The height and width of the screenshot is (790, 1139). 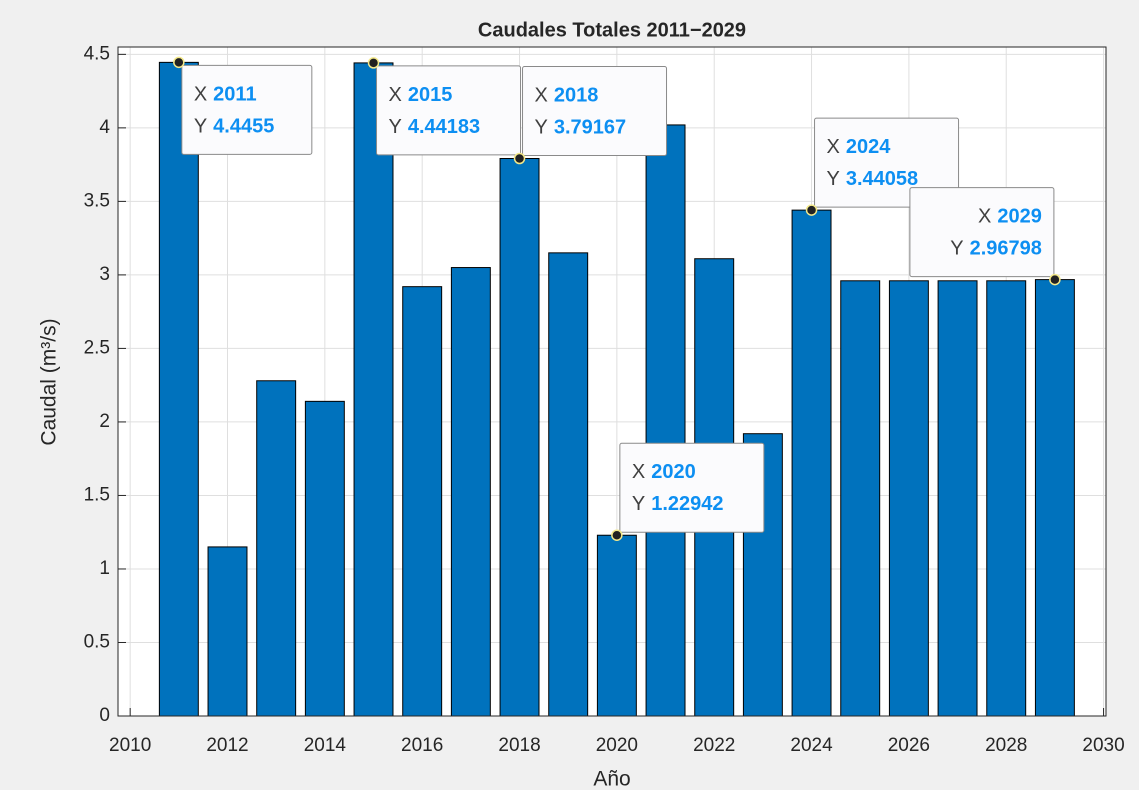 What do you see at coordinates (1019, 217) in the screenshot?
I see `datatip-value: 2029` at bounding box center [1019, 217].